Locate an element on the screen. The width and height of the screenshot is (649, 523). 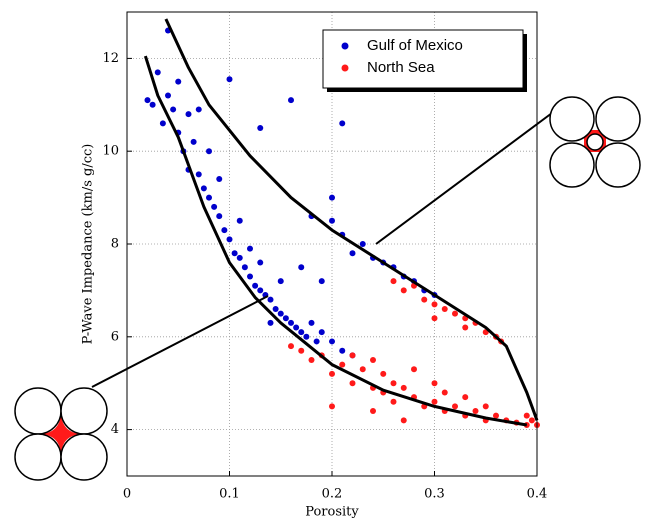
y-tick-label: 12 is located at coordinates (110, 58).